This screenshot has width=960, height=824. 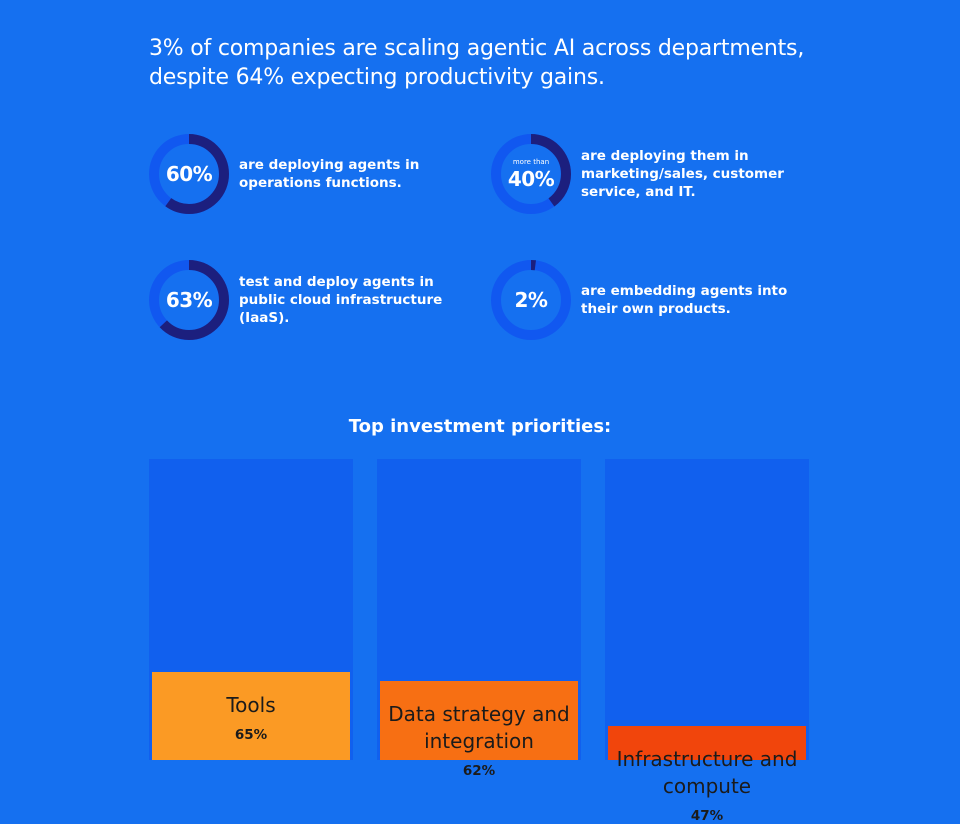 What do you see at coordinates (251, 609) in the screenshot?
I see `bar-column-tools: Tools 65%` at bounding box center [251, 609].